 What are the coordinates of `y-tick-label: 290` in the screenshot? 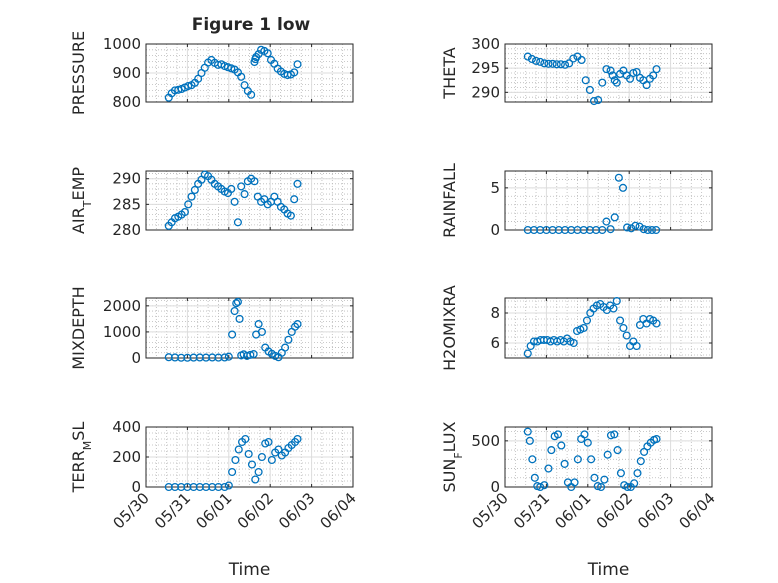 It's located at (485, 92).